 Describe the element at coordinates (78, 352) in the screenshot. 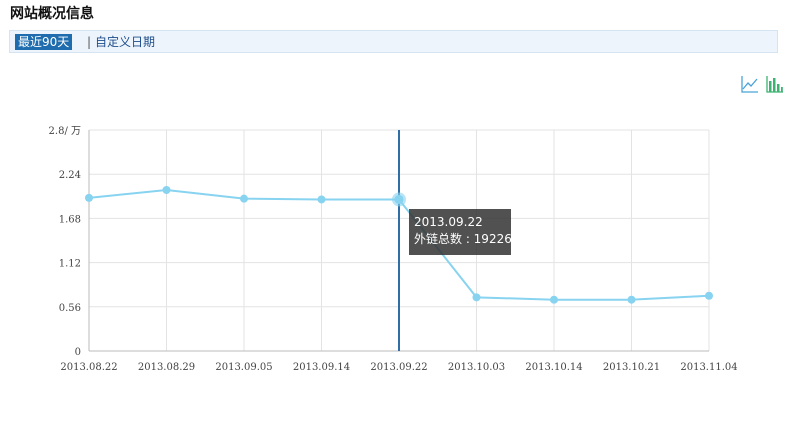

I see `y-tick-label: 0` at that location.